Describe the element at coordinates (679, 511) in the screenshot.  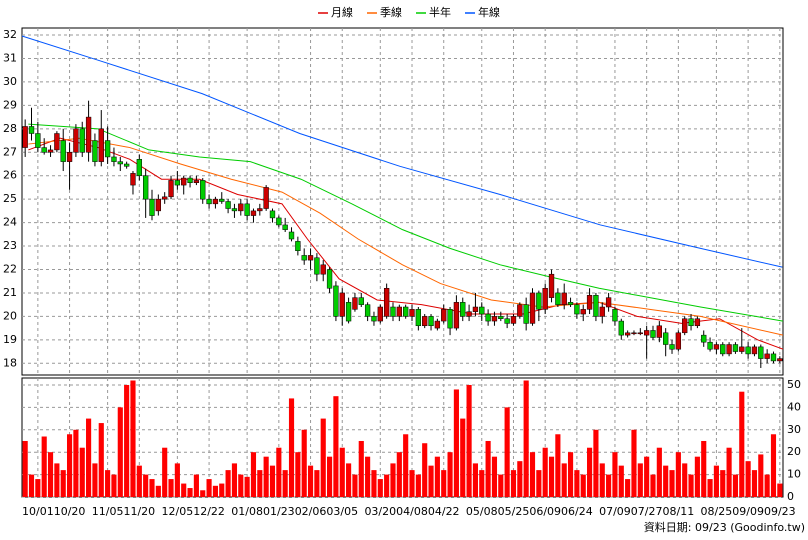
I see `x-tick-label: 08/11` at that location.